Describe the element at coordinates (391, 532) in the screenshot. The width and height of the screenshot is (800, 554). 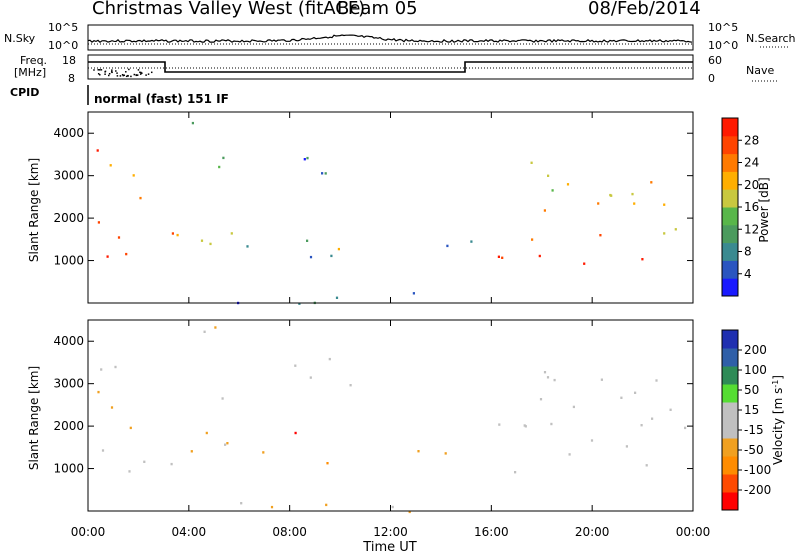
I see `time-axis-labels: 00:00 04:00 08:00 12:00 16:00 20:00 00:00` at that location.